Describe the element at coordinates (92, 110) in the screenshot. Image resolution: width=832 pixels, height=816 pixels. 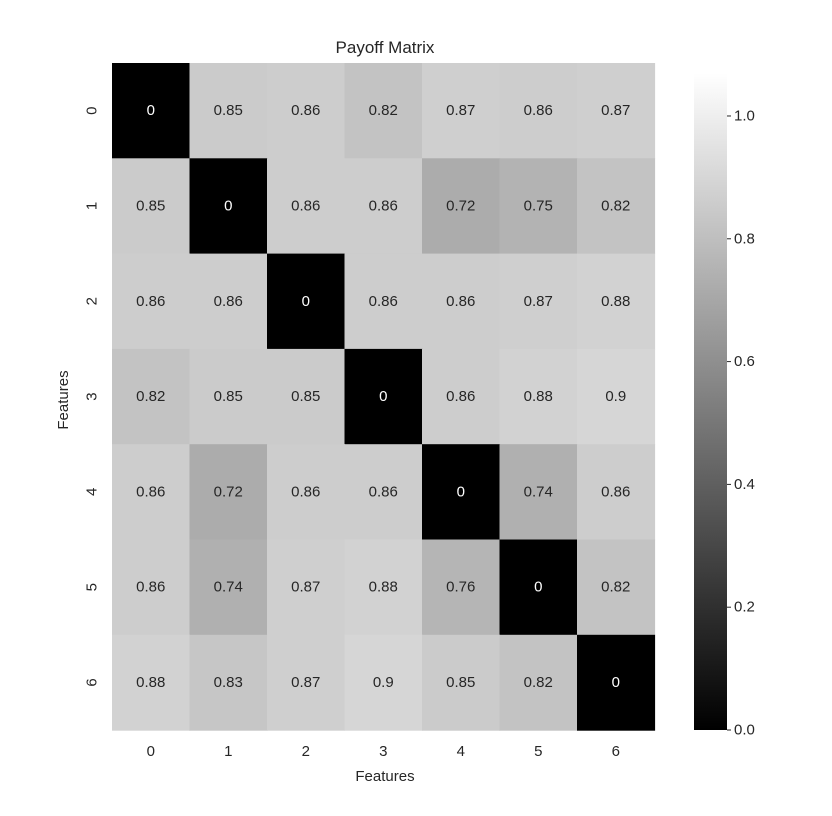
I see `y-tick-label: 0` at that location.